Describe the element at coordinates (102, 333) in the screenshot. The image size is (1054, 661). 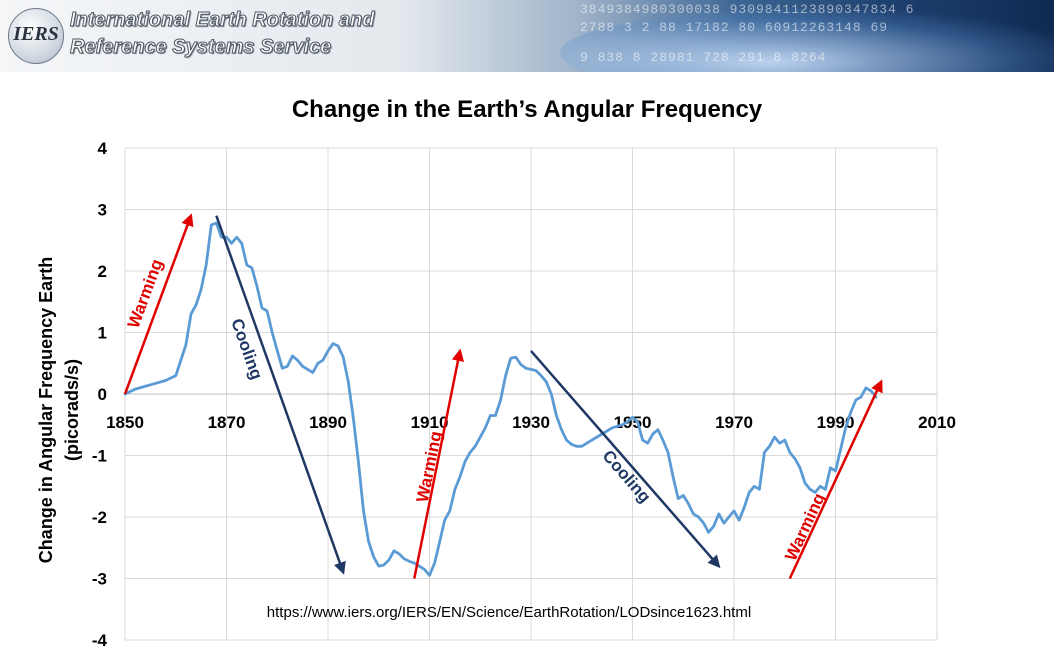
I see `y-tick-label: 1` at that location.